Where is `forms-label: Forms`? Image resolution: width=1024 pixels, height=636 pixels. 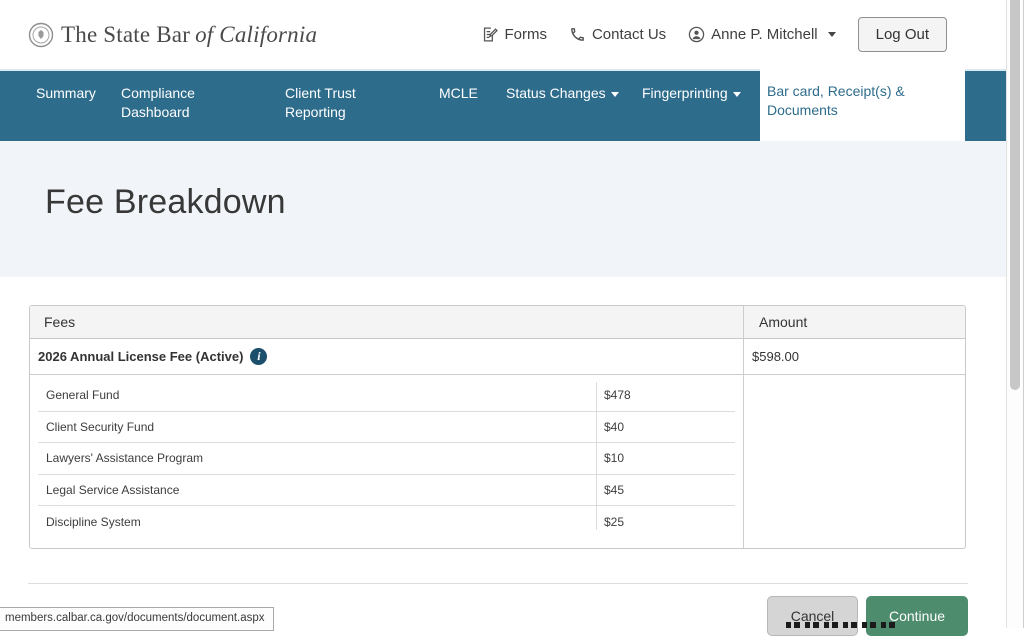
forms-label: Forms is located at coordinates (525, 34).